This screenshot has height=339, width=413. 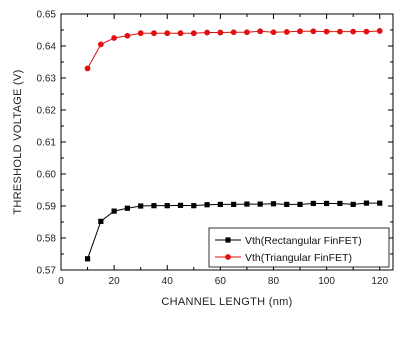 I want to click on legend-box, so click(x=299, y=247).